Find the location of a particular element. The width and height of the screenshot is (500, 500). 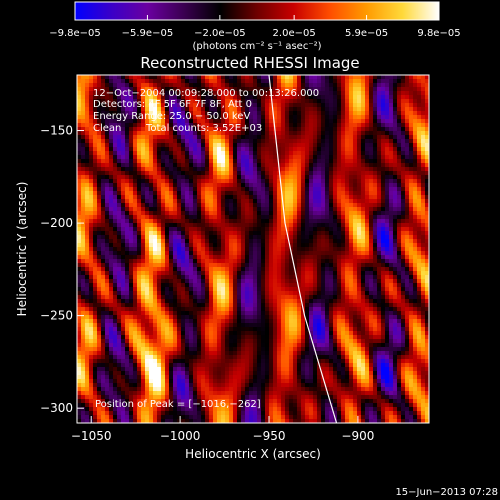

x-axis-label: Heliocentric X (arcsec) is located at coordinates (253, 454).